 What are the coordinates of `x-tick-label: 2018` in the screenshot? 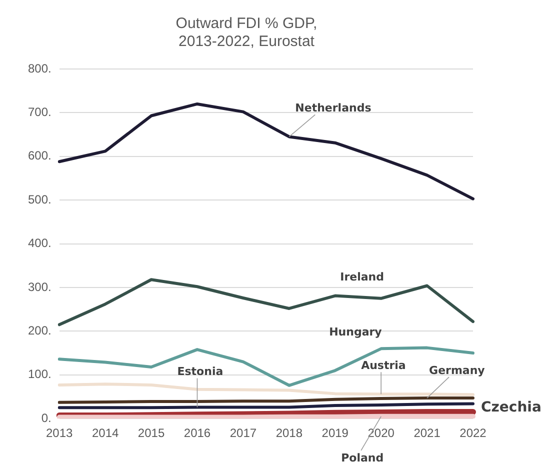 It's located at (289, 433).